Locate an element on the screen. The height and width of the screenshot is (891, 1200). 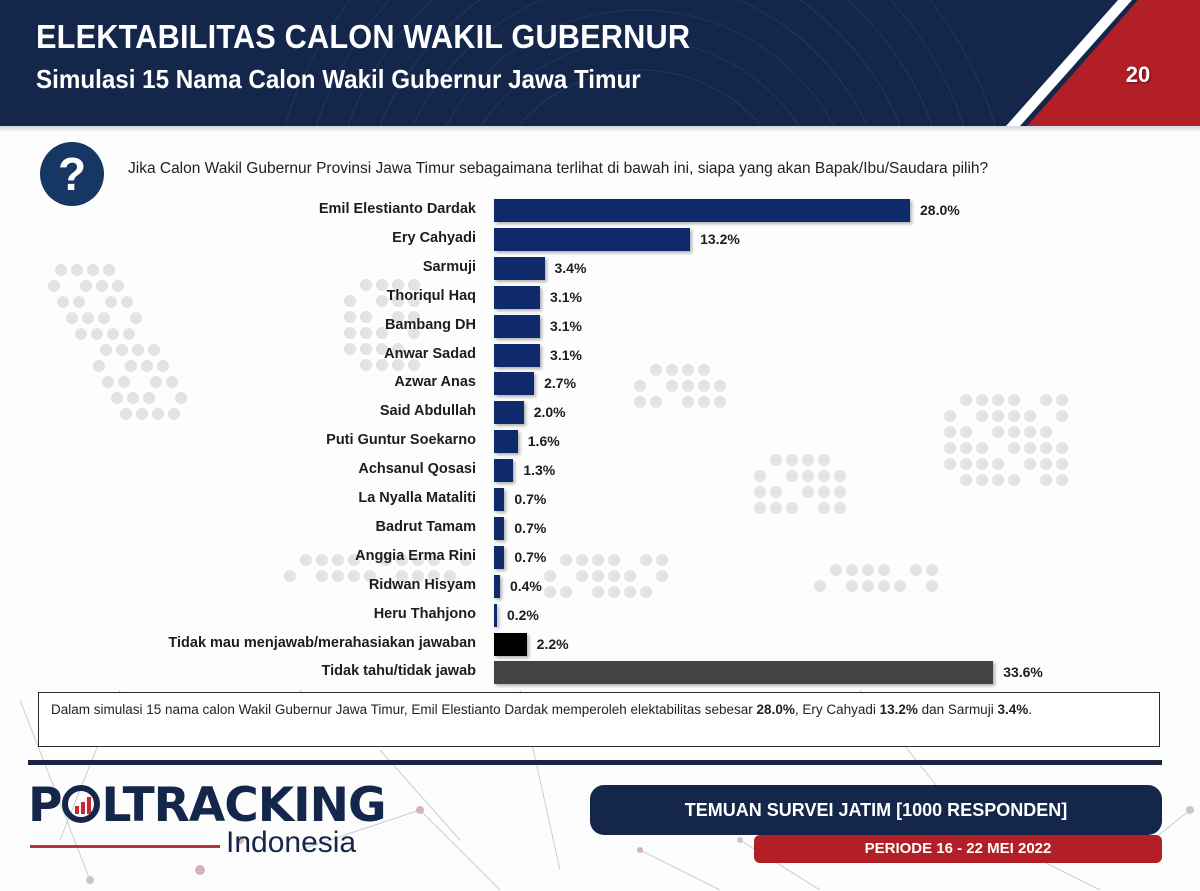
header-shadow is located at coordinates (600, 129).